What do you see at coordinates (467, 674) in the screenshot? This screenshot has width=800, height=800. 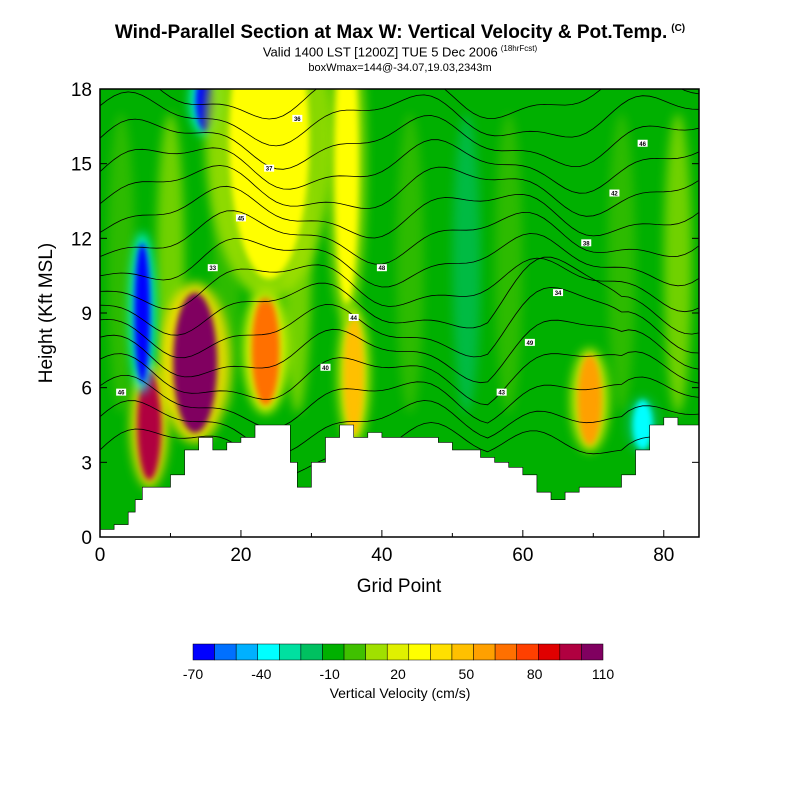 I see `colorbar-tick-label: 50` at bounding box center [467, 674].